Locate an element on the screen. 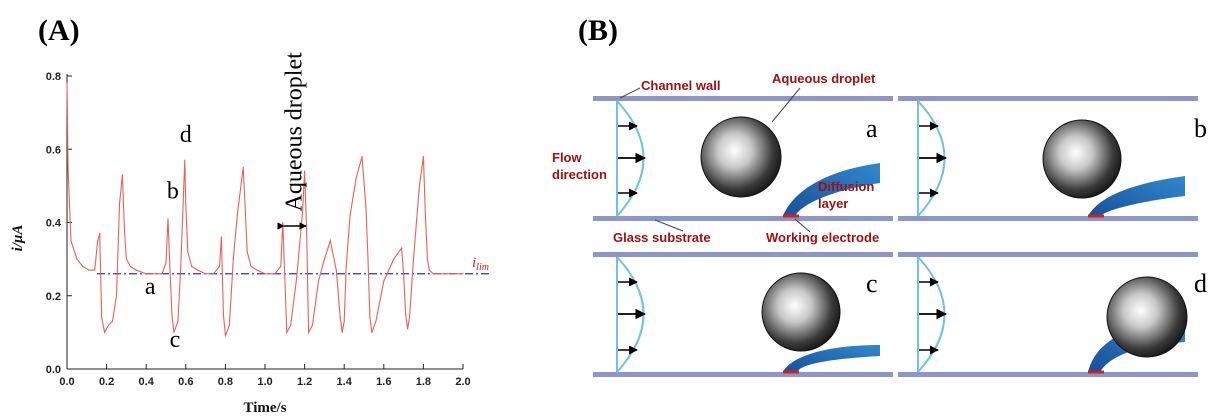  diffusion-layer-c is located at coordinates (831, 358).